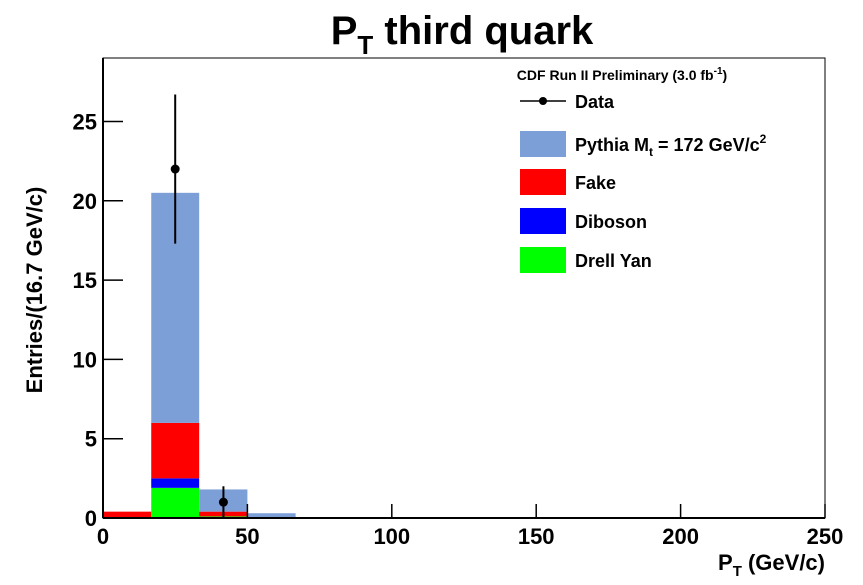 The width and height of the screenshot is (863, 585). Describe the element at coordinates (737, 571) in the screenshot. I see `x-label-sub: T` at that location.